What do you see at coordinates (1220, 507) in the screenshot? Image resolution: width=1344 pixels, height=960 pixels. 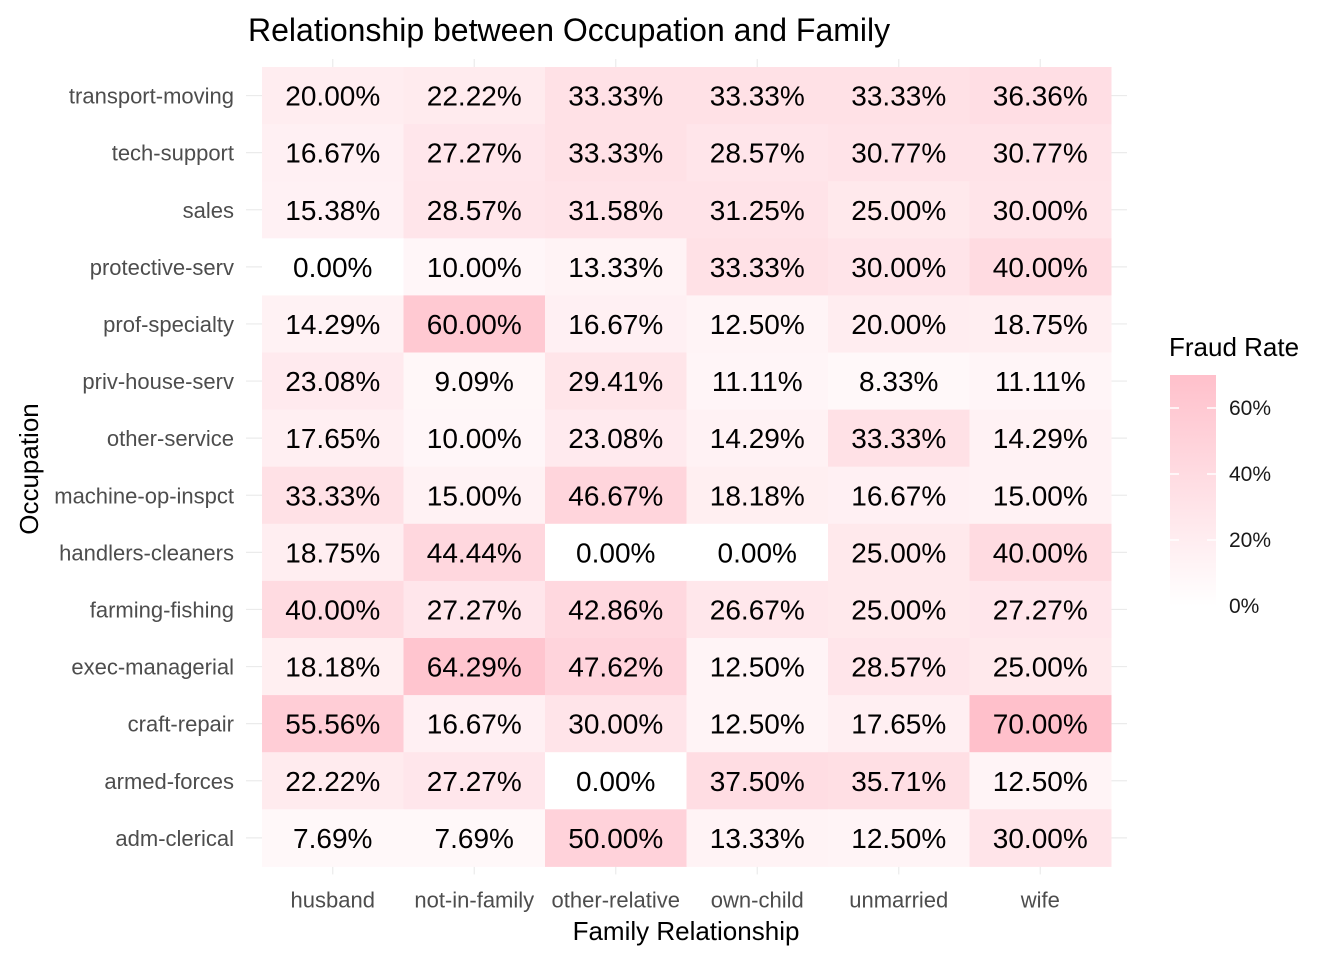 I see `legend-ticks: 0% 20% 40% 60%` at bounding box center [1220, 507].